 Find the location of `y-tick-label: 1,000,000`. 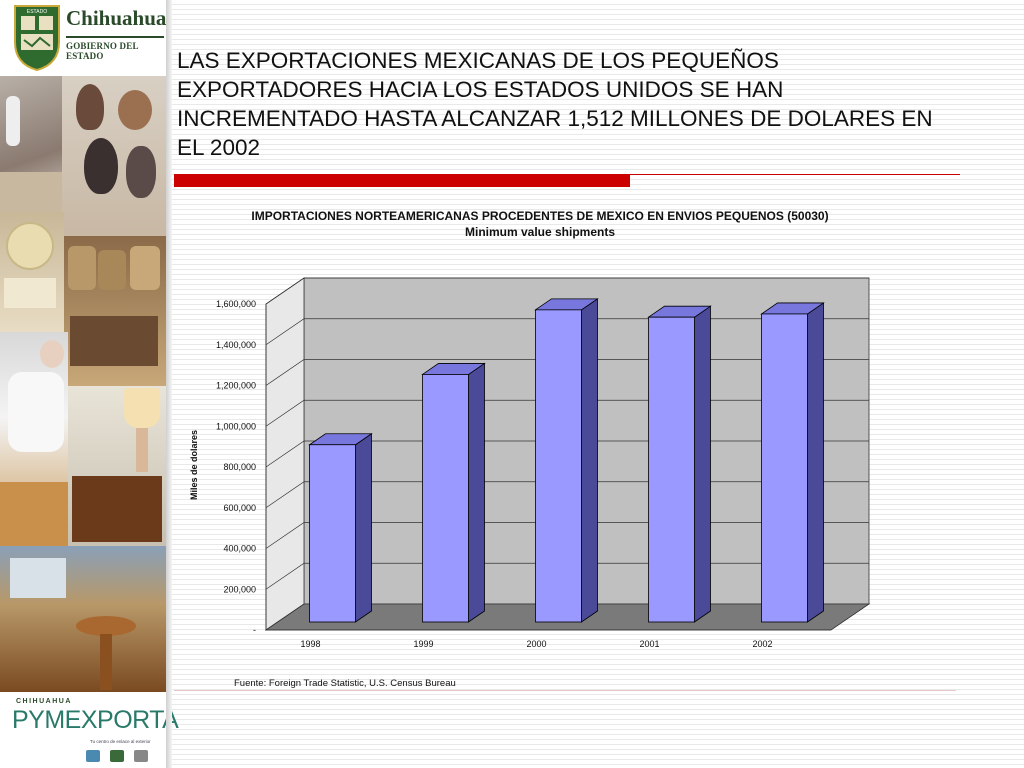

y-tick-label: 1,000,000 is located at coordinates (236, 426).